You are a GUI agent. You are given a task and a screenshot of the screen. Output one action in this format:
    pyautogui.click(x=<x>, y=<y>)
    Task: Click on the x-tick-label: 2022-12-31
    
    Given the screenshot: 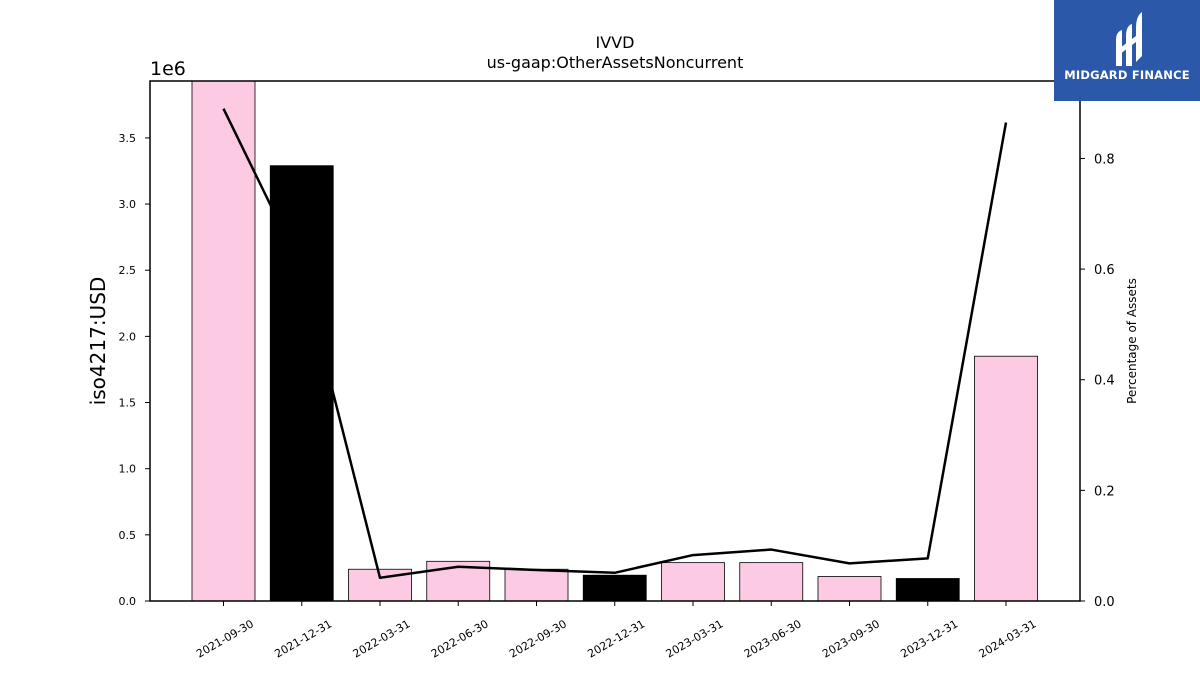 What is the action you would take?
    pyautogui.click(x=616, y=638)
    